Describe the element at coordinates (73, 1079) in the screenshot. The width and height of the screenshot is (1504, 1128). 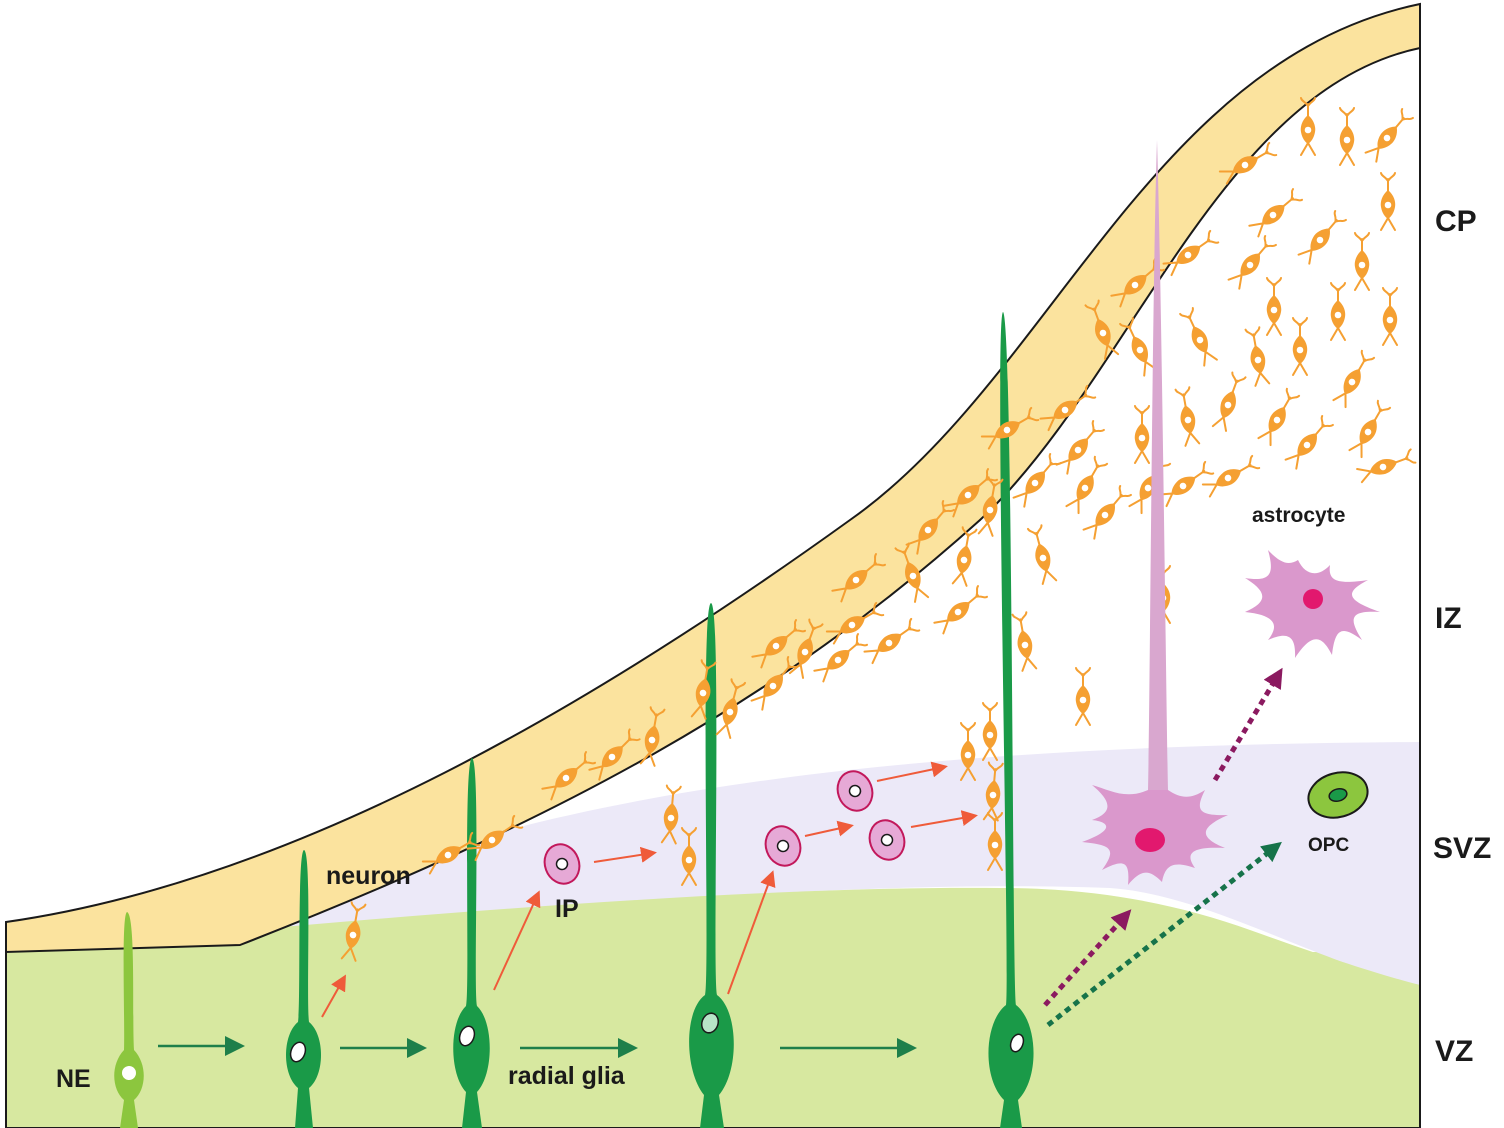
I see `label-ne: NE` at that location.